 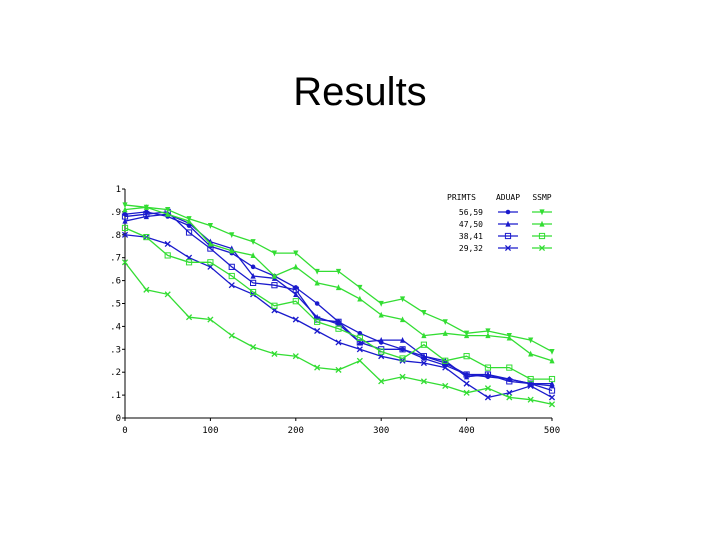 What do you see at coordinates (499, 223) in the screenshot?
I see `chart-legend: PRIMTS ADUAP SSMP 56,59 47,50 38,41 29,32` at bounding box center [499, 223].